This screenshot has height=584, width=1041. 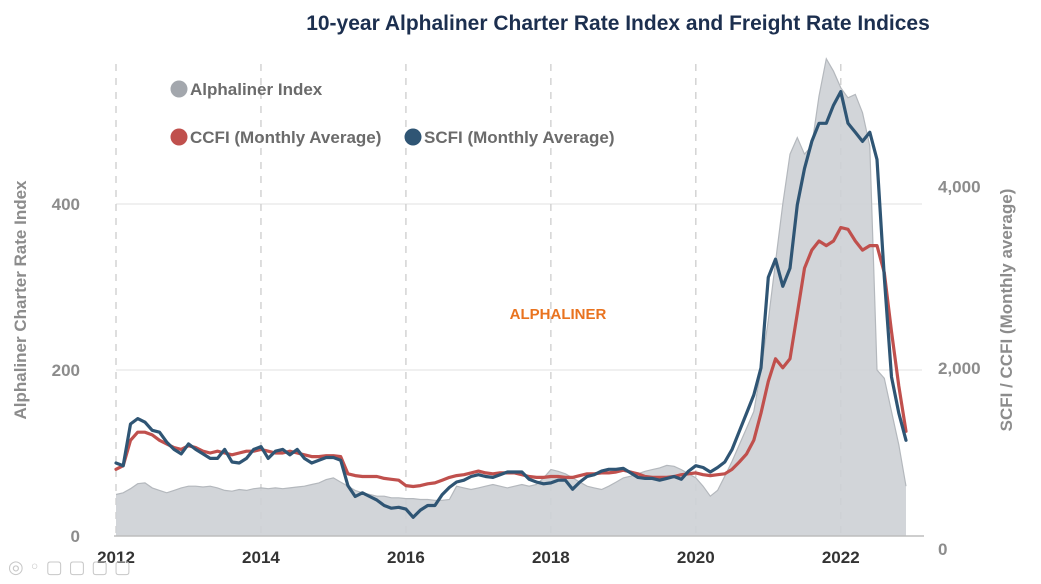 I want to click on legend-label-alphaliner: Alphaliner Index, so click(x=256, y=89).